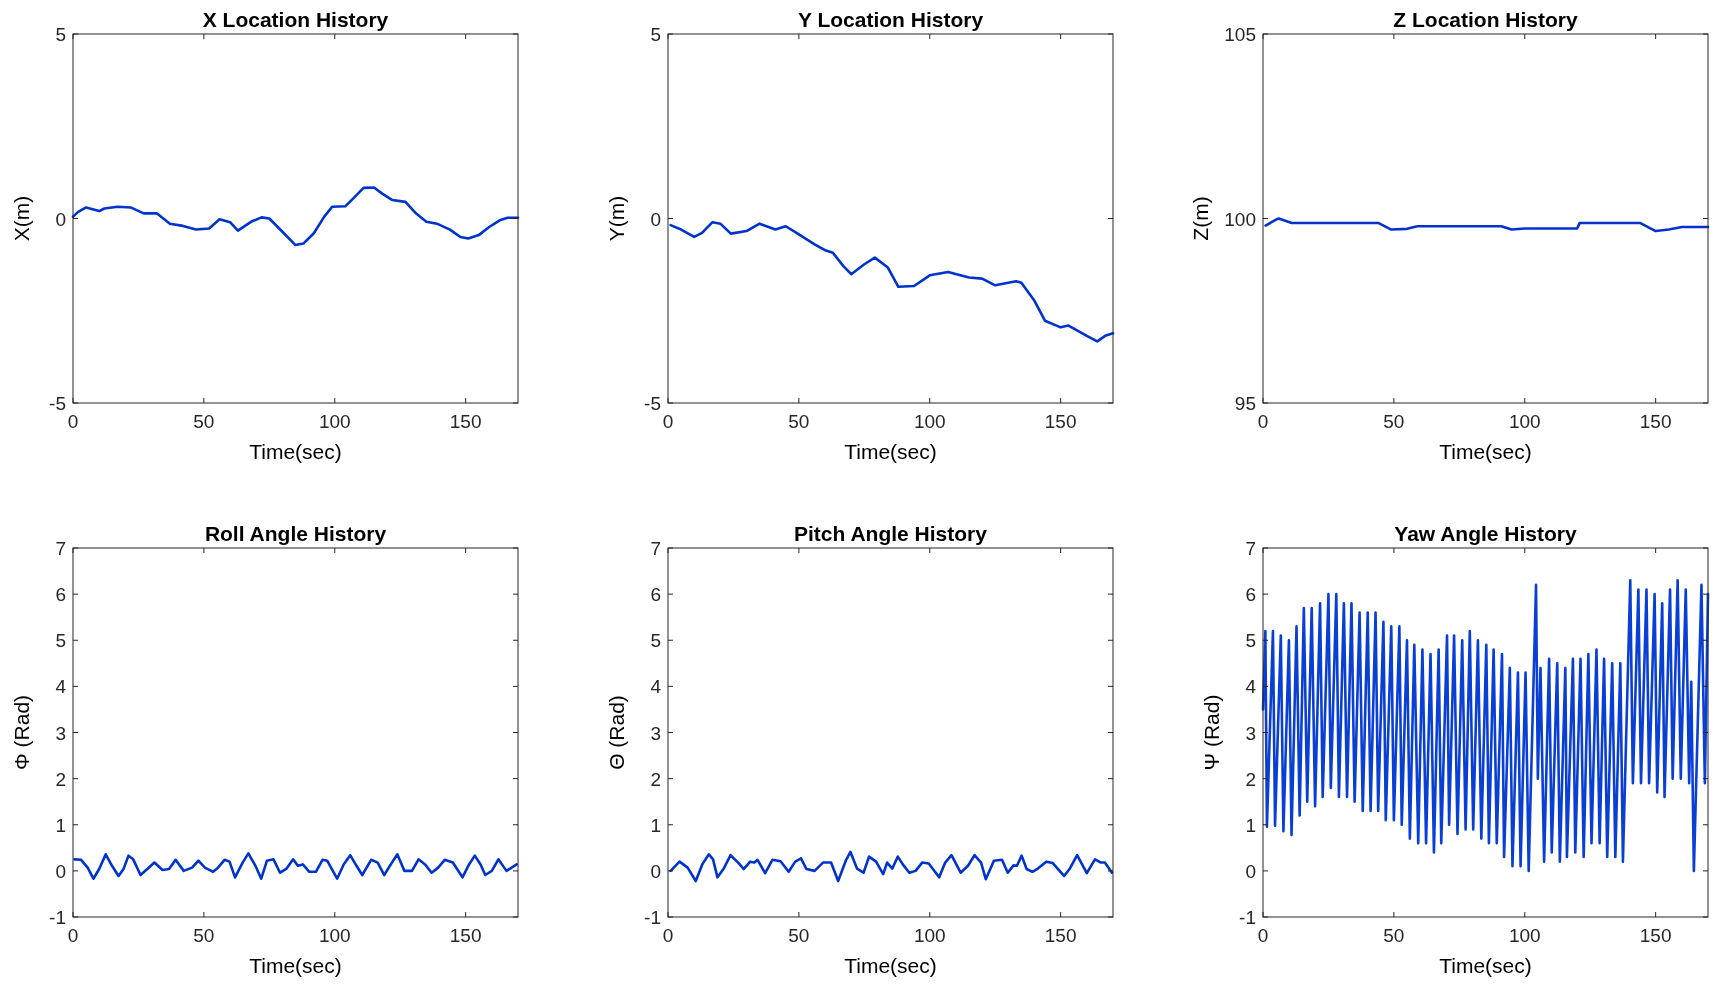 Image resolution: width=1729 pixels, height=991 pixels. Describe the element at coordinates (616, 732) in the screenshot. I see `y-axis-title: Θ (Rad)` at that location.